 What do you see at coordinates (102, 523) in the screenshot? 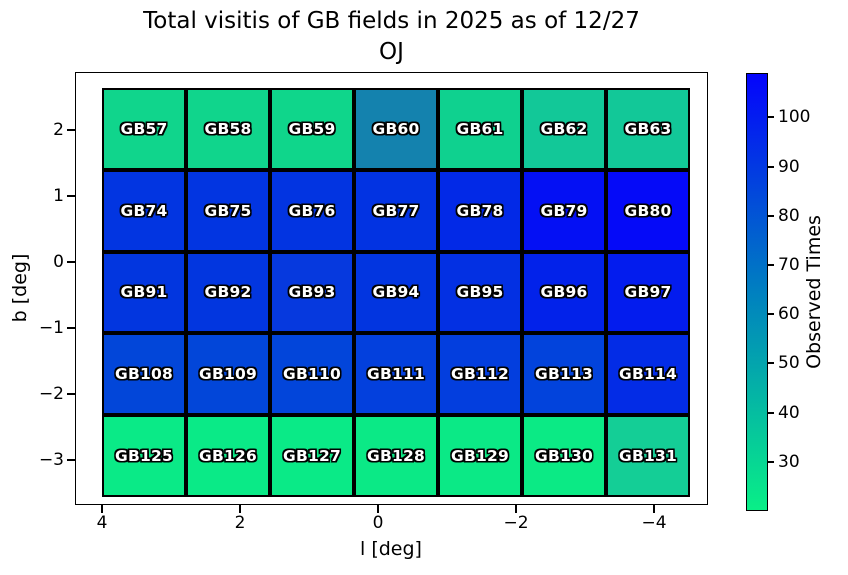
I see `x-tick-label: 4` at bounding box center [102, 523].